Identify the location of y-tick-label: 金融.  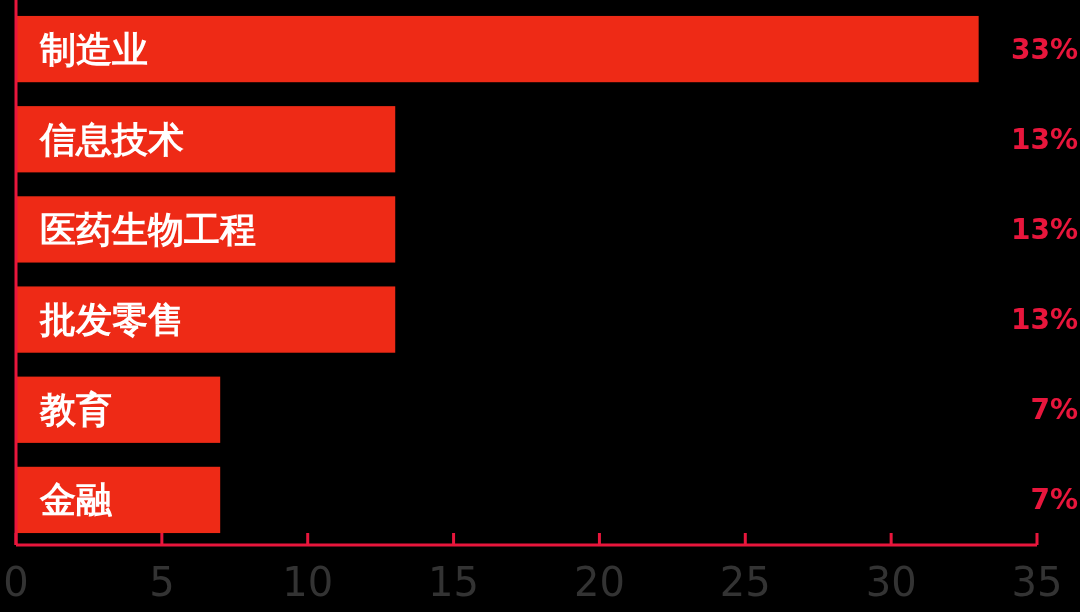
(76, 500).